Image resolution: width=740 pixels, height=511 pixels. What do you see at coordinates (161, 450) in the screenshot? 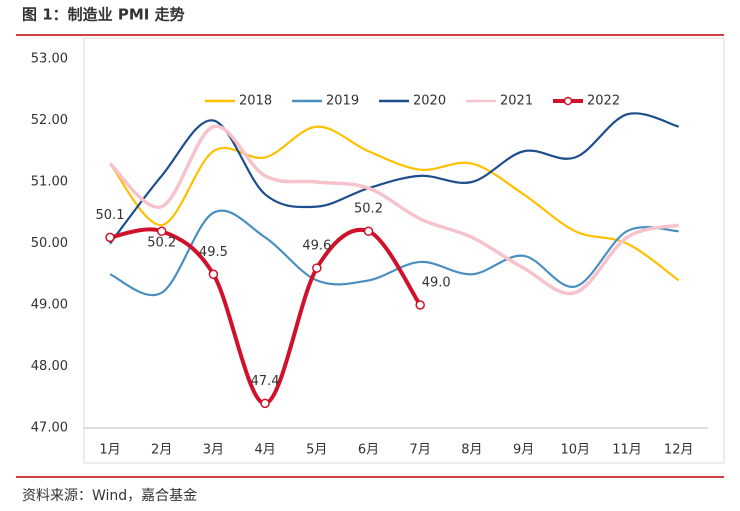
I see `x-tick-label: 2月` at bounding box center [161, 450].